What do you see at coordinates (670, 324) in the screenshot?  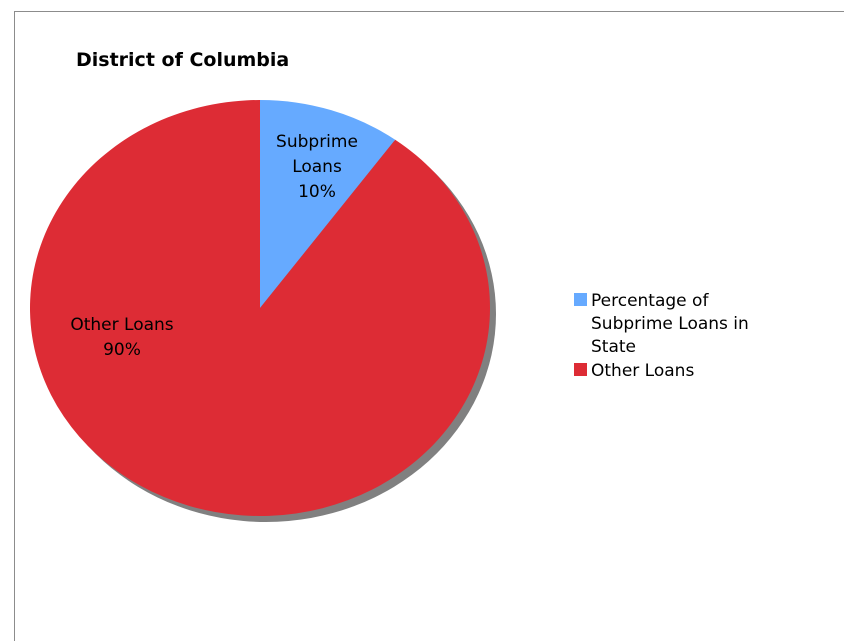 I see `legend-label-subprime: Percentage of Subprime Loans in State` at bounding box center [670, 324].